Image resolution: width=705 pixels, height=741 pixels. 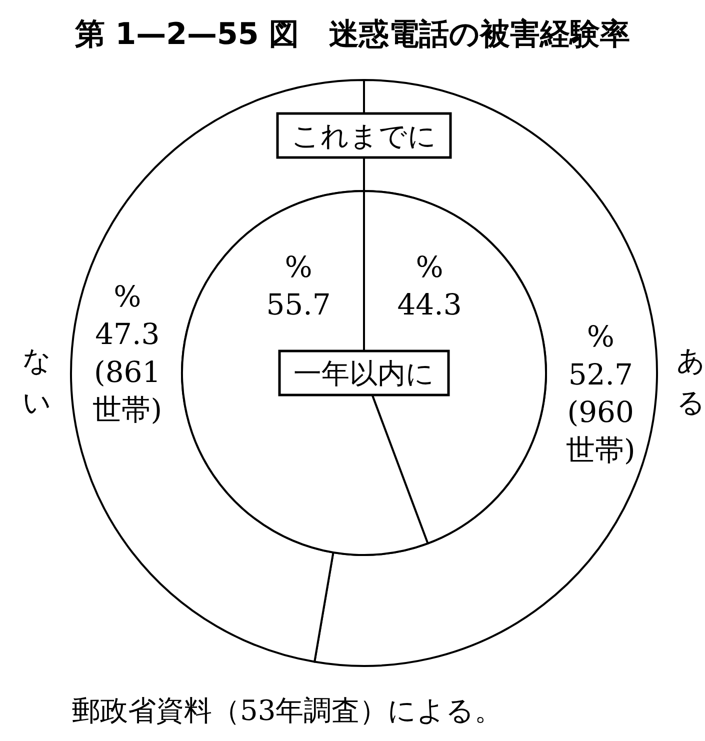 I want to click on slice-label: これまでに, so click(x=364, y=136).